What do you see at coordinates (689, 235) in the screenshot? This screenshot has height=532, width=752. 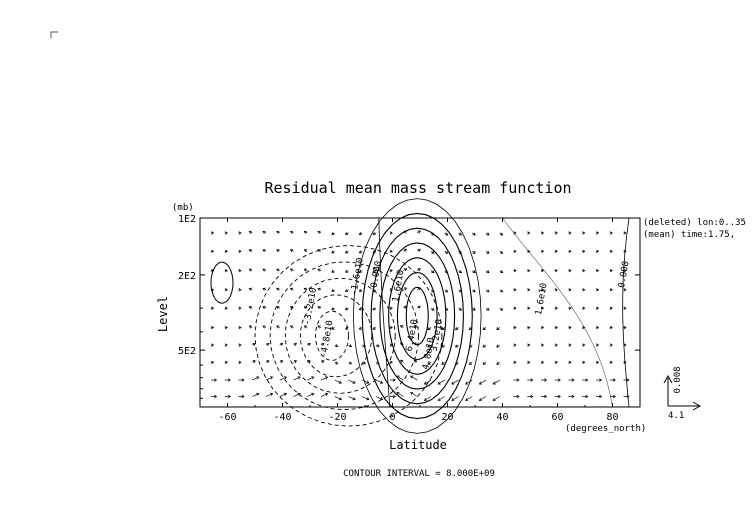 I see `side-label-mean: (mean) time:1.75,` at bounding box center [689, 235].